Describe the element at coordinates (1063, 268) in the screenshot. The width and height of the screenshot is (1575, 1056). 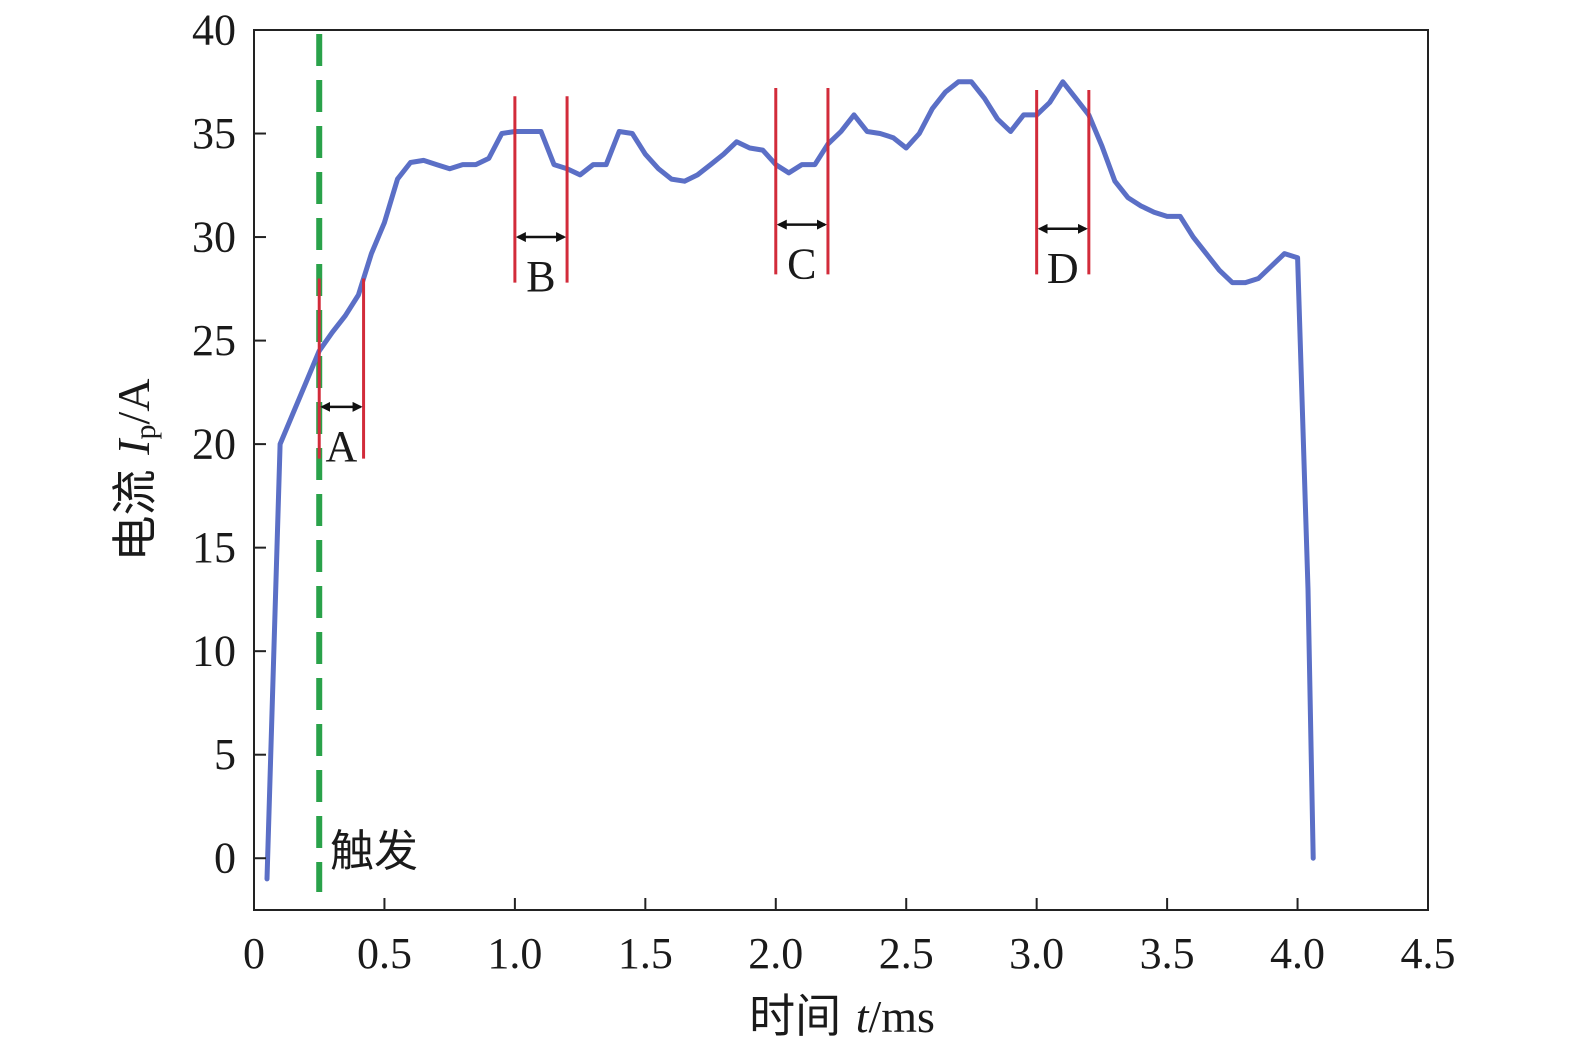
I see `interval-label: D` at that location.